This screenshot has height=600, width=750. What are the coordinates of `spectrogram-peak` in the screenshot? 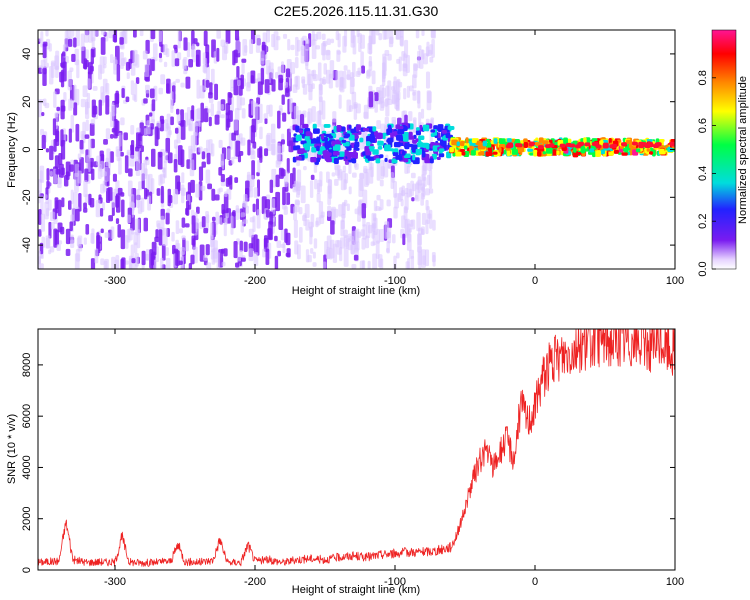 It's located at (519, 145).